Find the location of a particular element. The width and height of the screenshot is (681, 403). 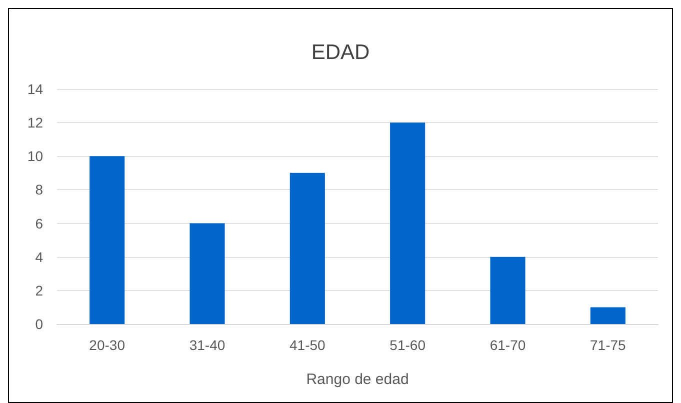

x-tick-label: 71-75 is located at coordinates (608, 345).